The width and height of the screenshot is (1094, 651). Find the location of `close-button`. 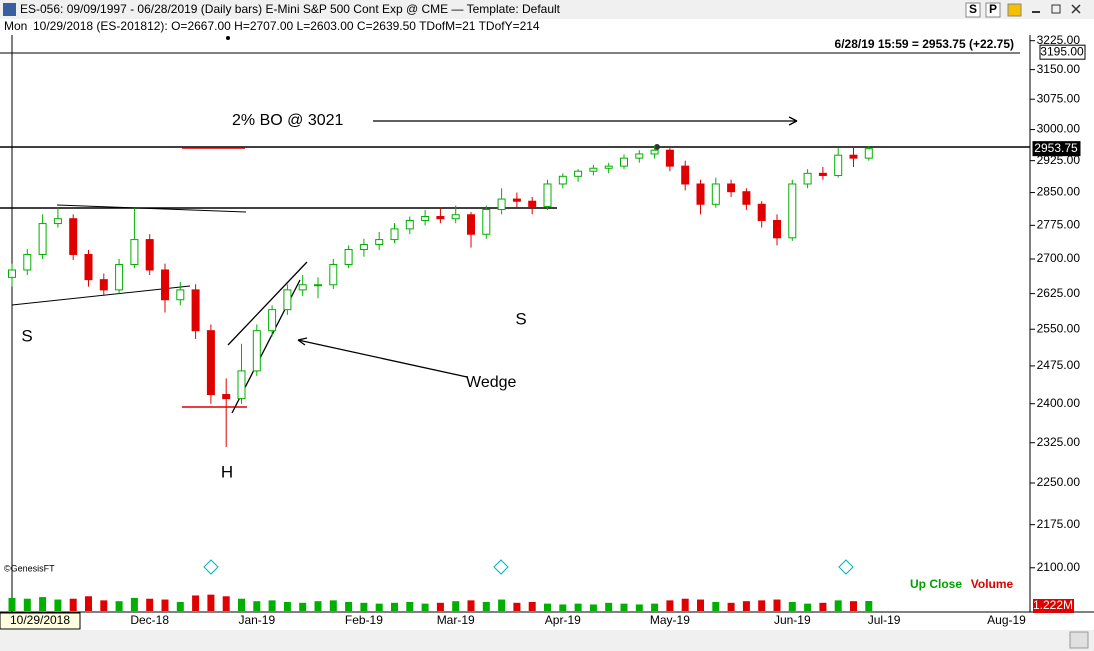

close-button is located at coordinates (1076, 9).